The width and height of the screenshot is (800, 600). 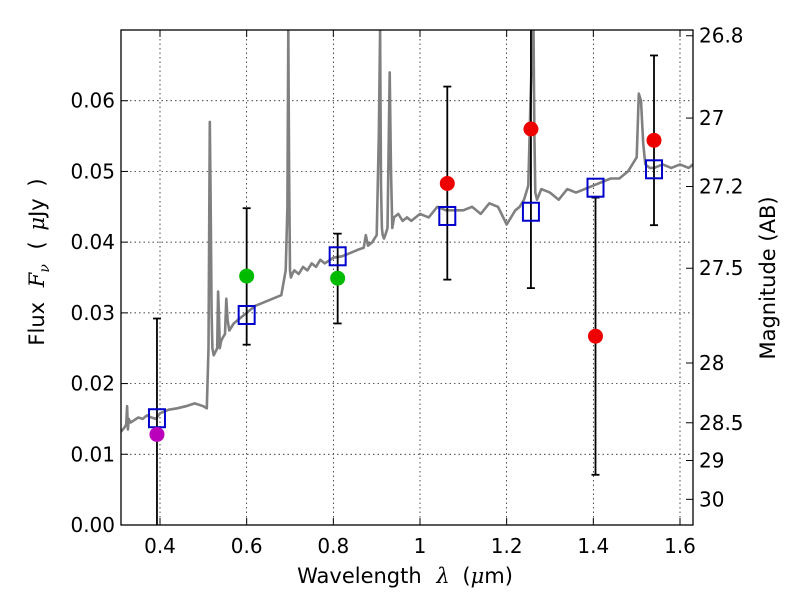 I want to click on y2-tick-label: 28, so click(x=711, y=363).